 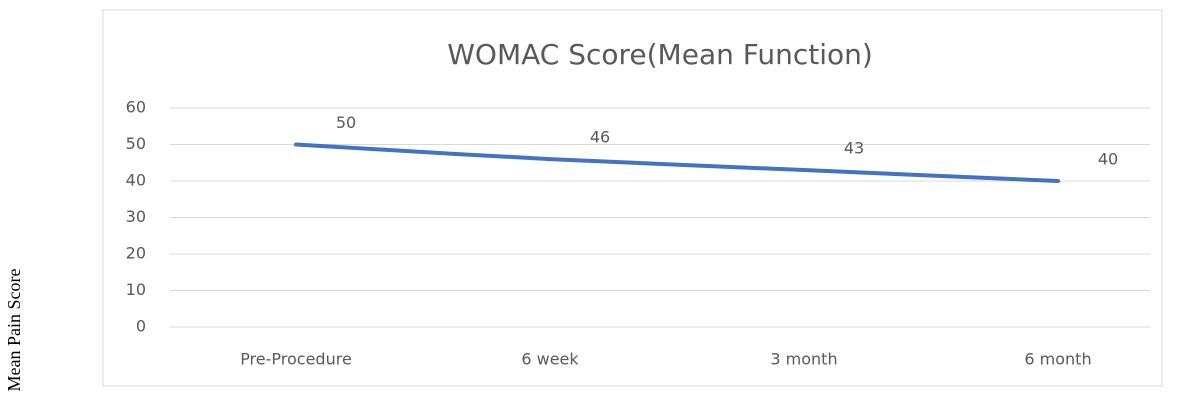 What do you see at coordinates (1108, 159) in the screenshot?
I see `data-label: 40` at bounding box center [1108, 159].